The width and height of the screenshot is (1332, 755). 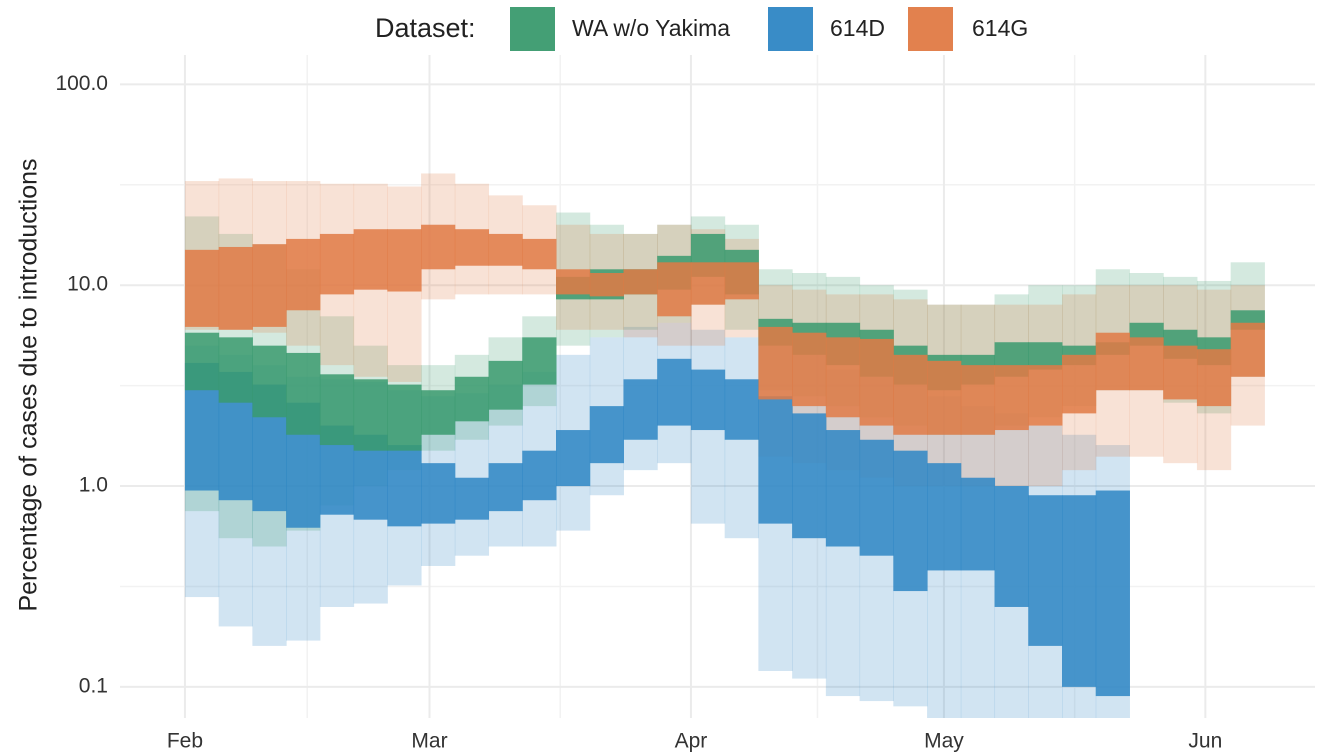 I want to click on y-tick-label: 10.0, so click(x=87, y=284).